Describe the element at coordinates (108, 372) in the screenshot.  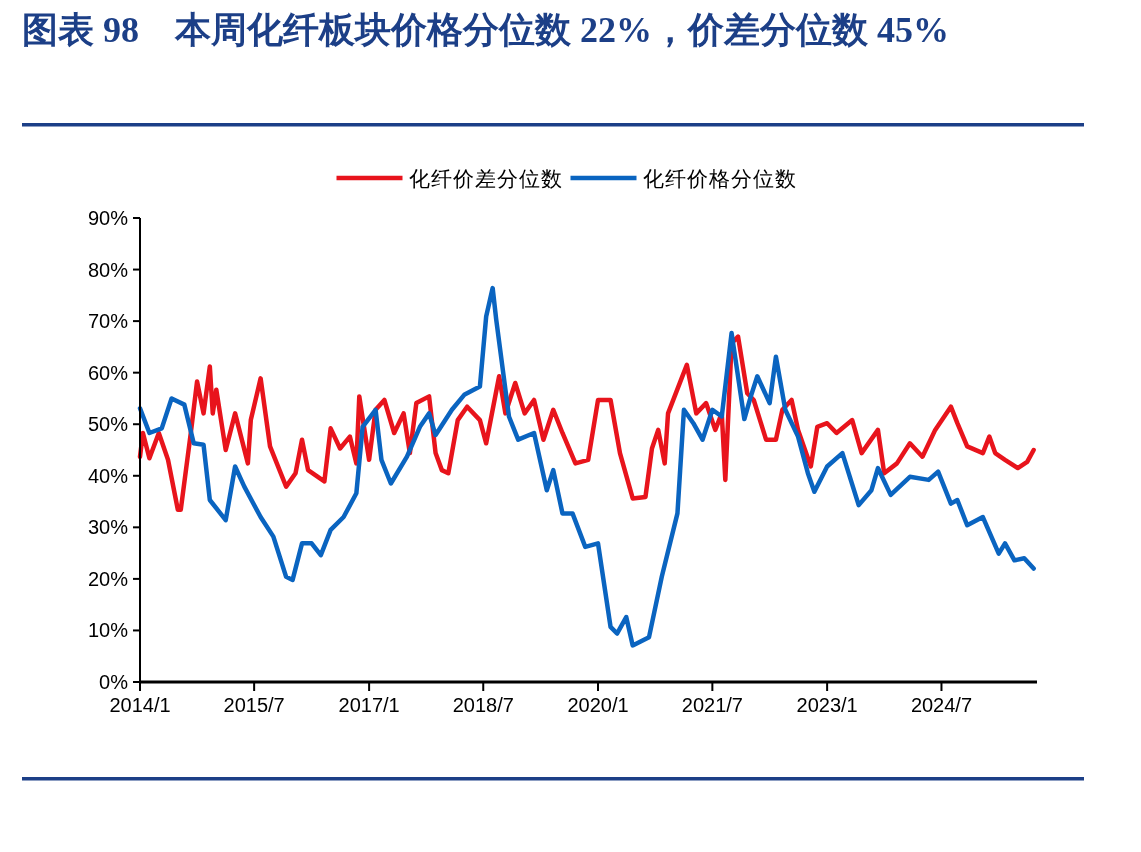
I see `y-tick-label: 60%` at that location.